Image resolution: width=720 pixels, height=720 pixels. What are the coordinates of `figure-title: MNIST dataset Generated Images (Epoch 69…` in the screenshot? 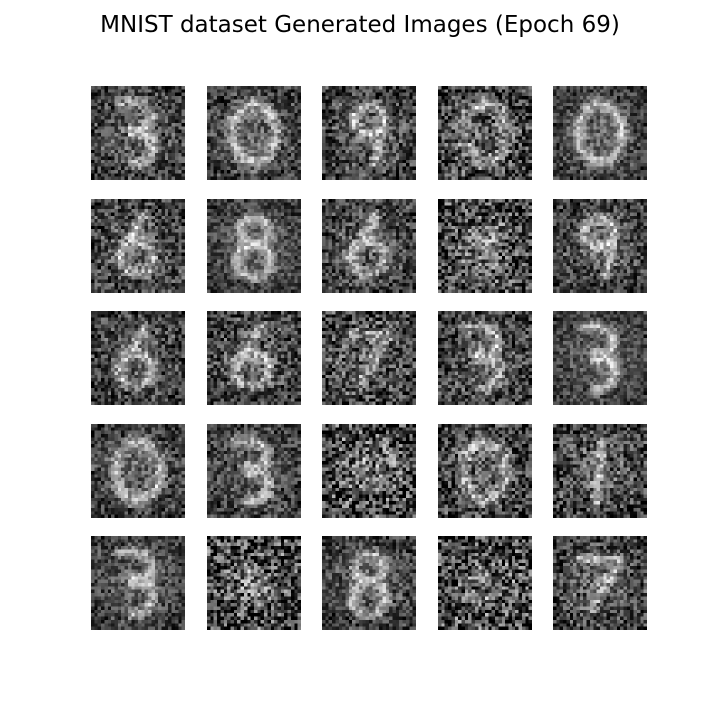 It's located at (360, 25).